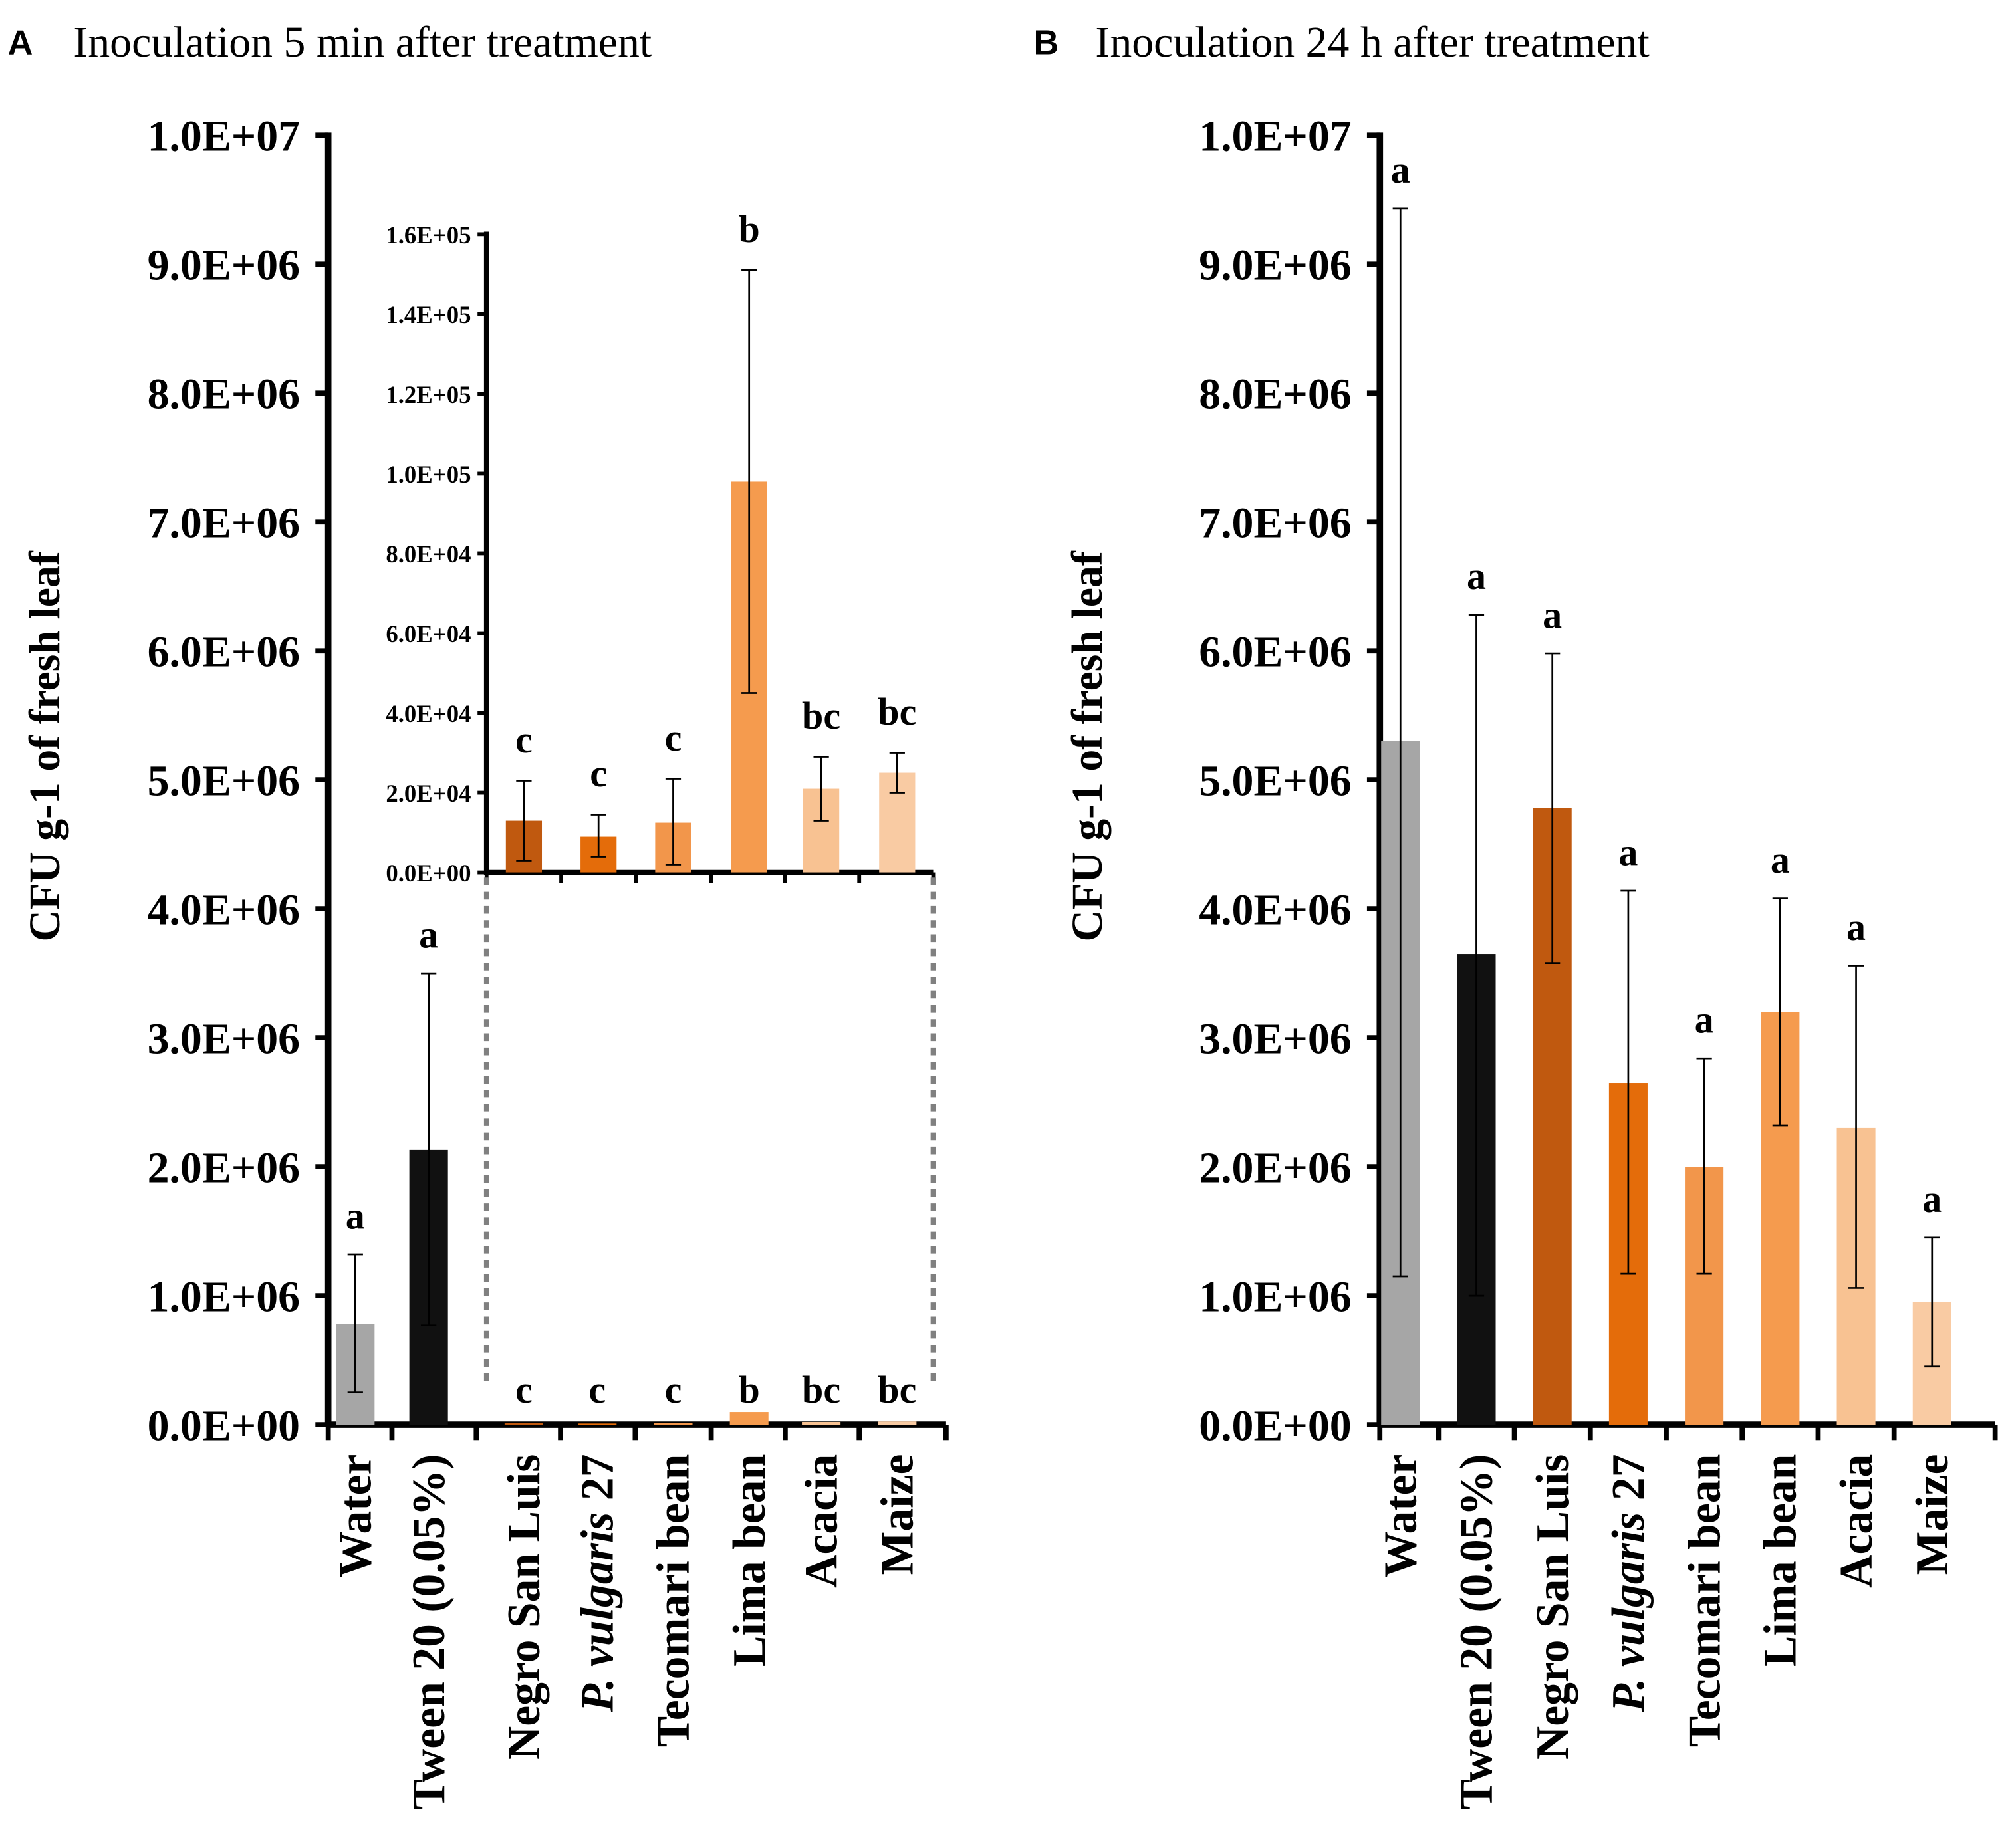 The image size is (2008, 1848). What do you see at coordinates (428, 554) in the screenshot?
I see `inset-y-tick-label: 8.0E+04` at bounding box center [428, 554].